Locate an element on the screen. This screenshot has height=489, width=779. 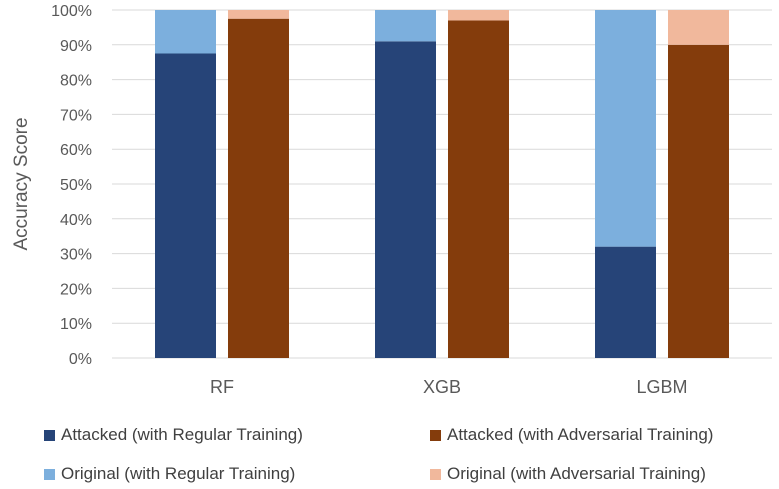
x-tick-label: XGB is located at coordinates (442, 387).